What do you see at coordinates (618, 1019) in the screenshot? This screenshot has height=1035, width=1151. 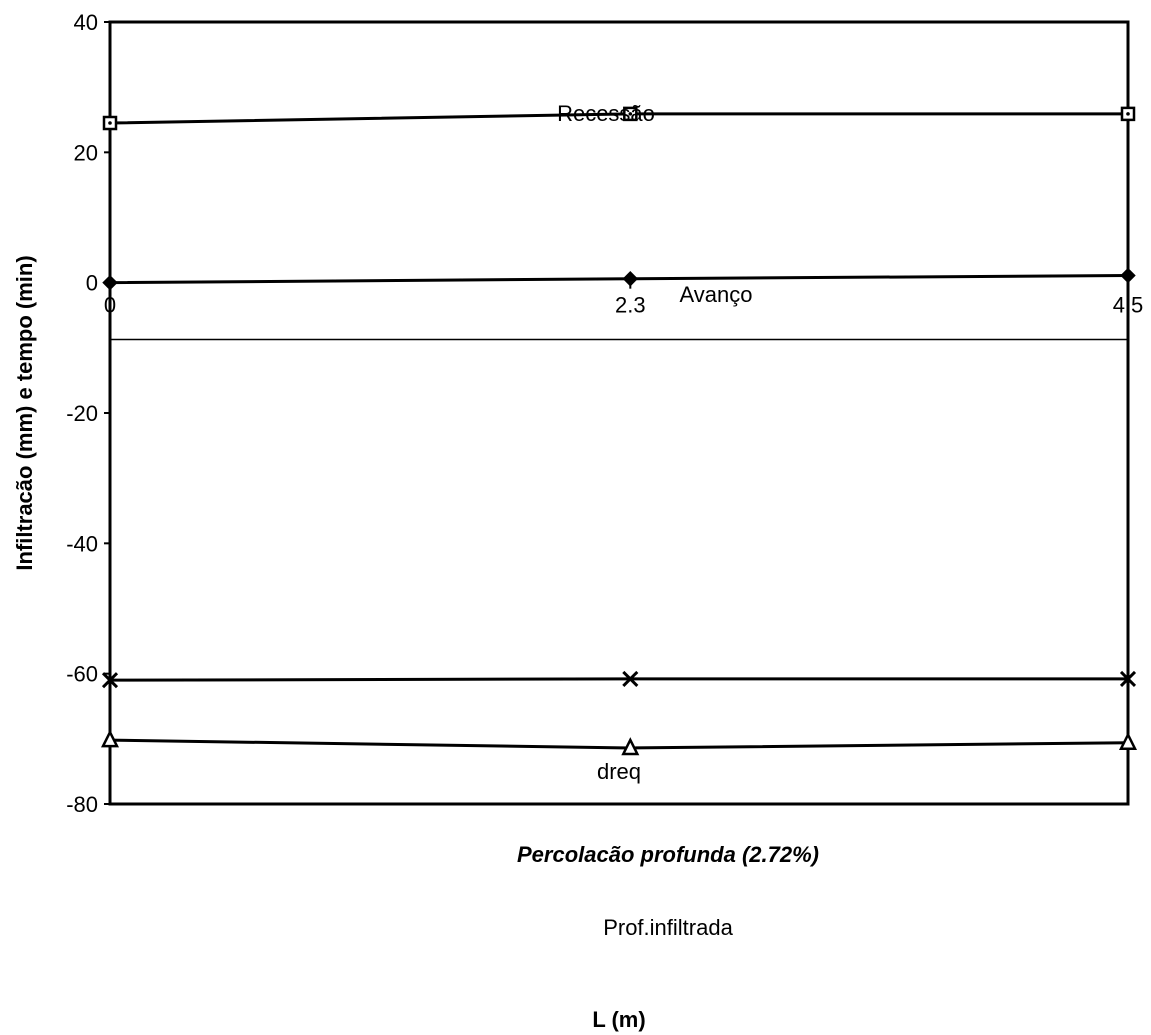 I see `x-axis-title: L (m)` at bounding box center [618, 1019].